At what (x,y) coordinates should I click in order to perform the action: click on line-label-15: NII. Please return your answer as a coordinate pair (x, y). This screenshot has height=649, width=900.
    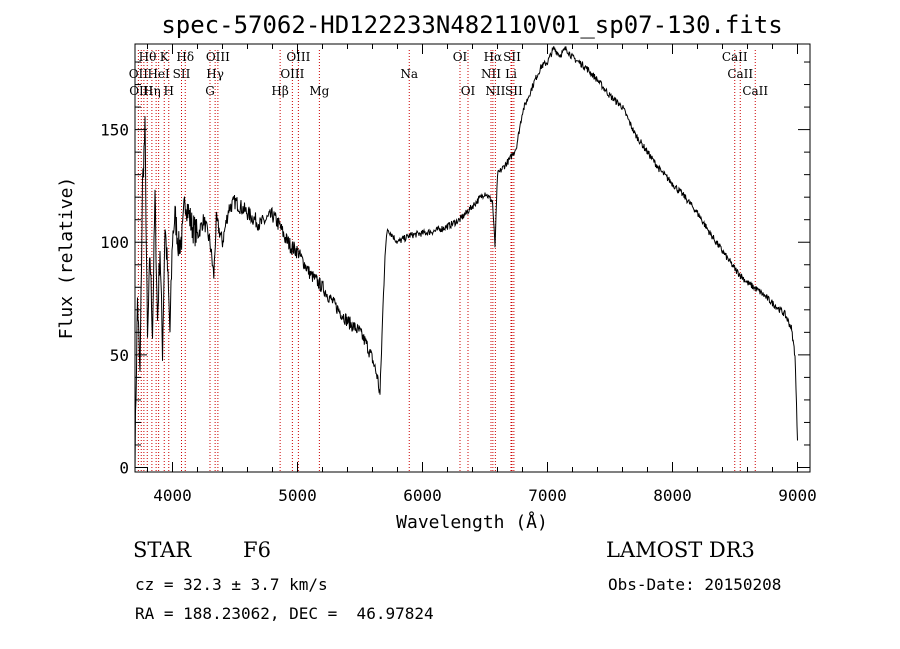
    Looking at the image, I should click on (491, 74).